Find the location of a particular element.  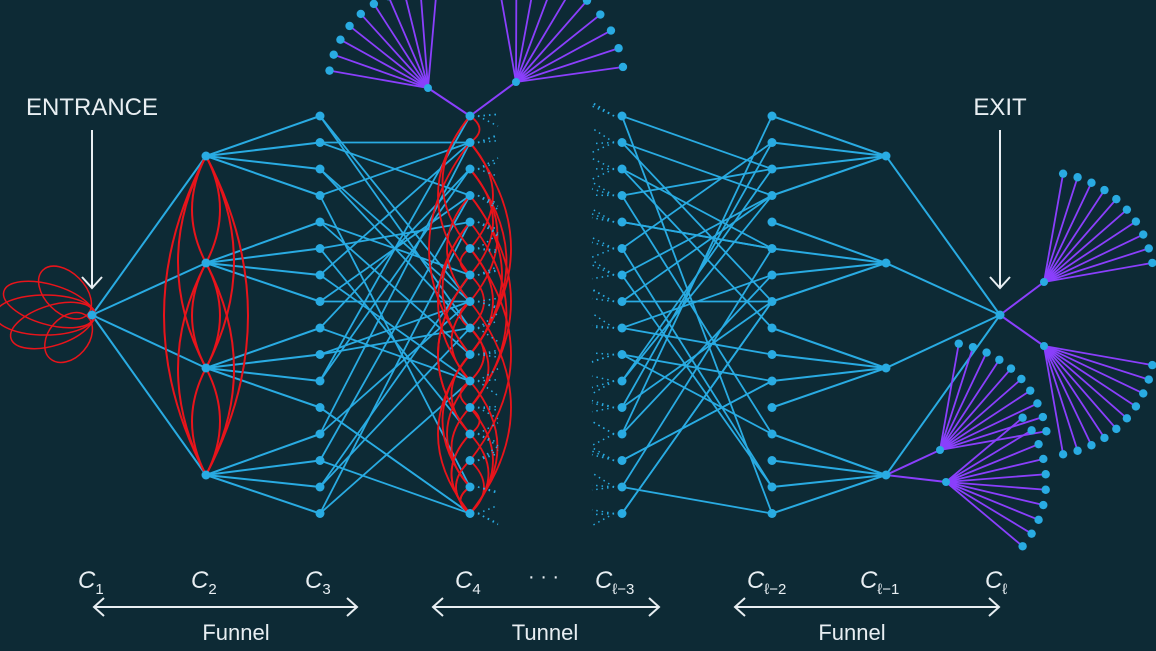

funnel-left-label: Funnel is located at coordinates (235, 632).